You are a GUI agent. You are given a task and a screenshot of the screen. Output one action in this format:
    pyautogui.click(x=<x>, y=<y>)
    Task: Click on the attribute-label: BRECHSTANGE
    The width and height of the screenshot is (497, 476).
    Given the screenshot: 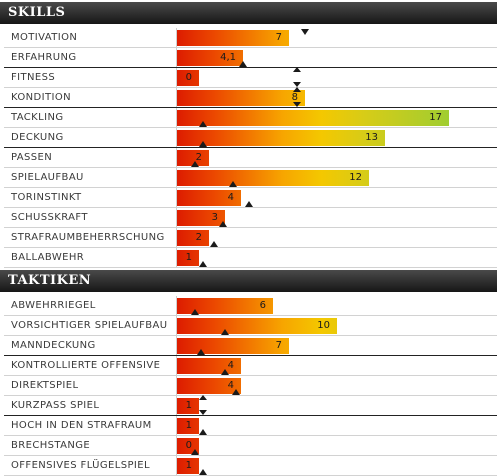 What is the action you would take?
    pyautogui.click(x=51, y=445)
    